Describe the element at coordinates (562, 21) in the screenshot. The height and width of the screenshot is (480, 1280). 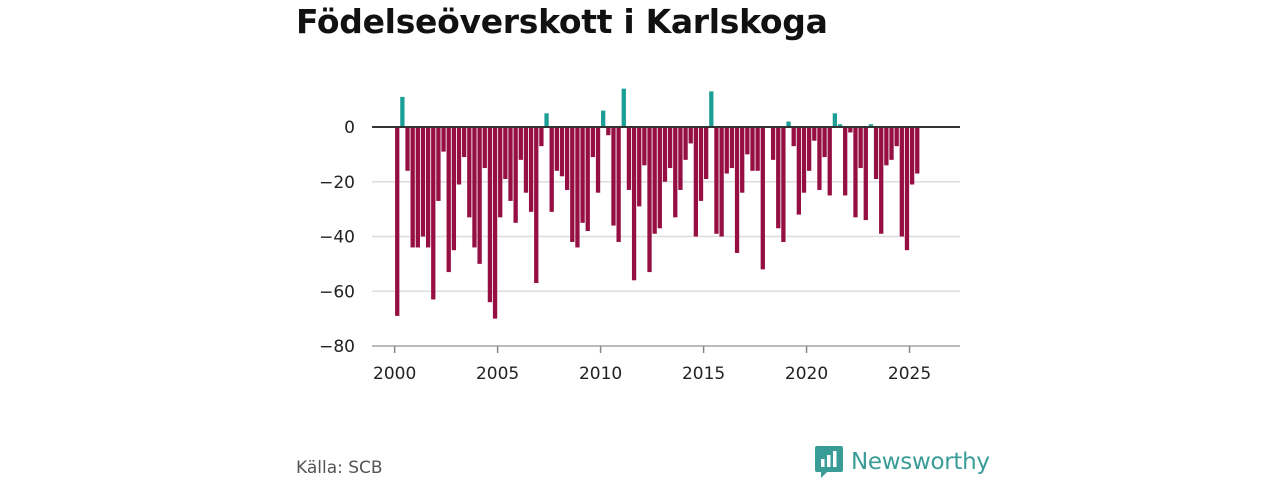
I see `chart-title: Födelseöverskott i Karlskoga` at that location.